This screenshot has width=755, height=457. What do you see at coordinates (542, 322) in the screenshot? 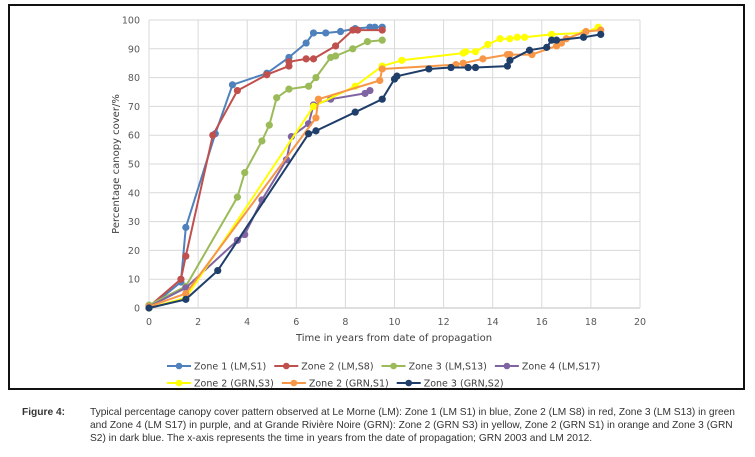
I see `x-tick-label: 16` at bounding box center [542, 322].